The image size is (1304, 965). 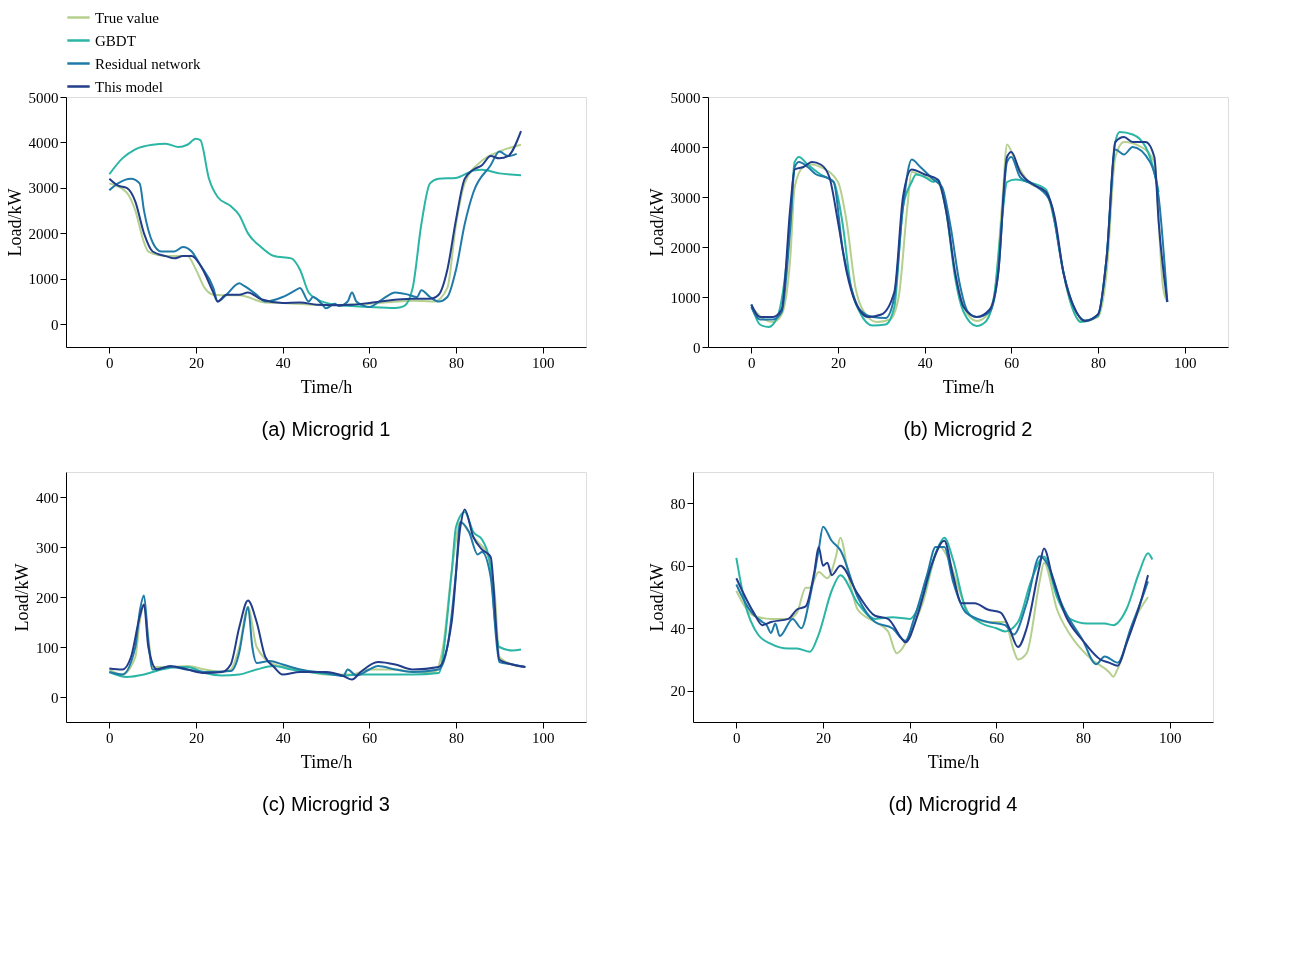 I want to click on legend-label: This model, so click(x=129, y=86).